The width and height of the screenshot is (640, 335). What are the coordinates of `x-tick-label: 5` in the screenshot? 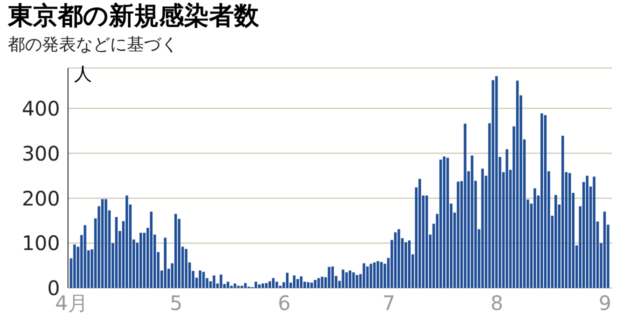 It's located at (176, 303).